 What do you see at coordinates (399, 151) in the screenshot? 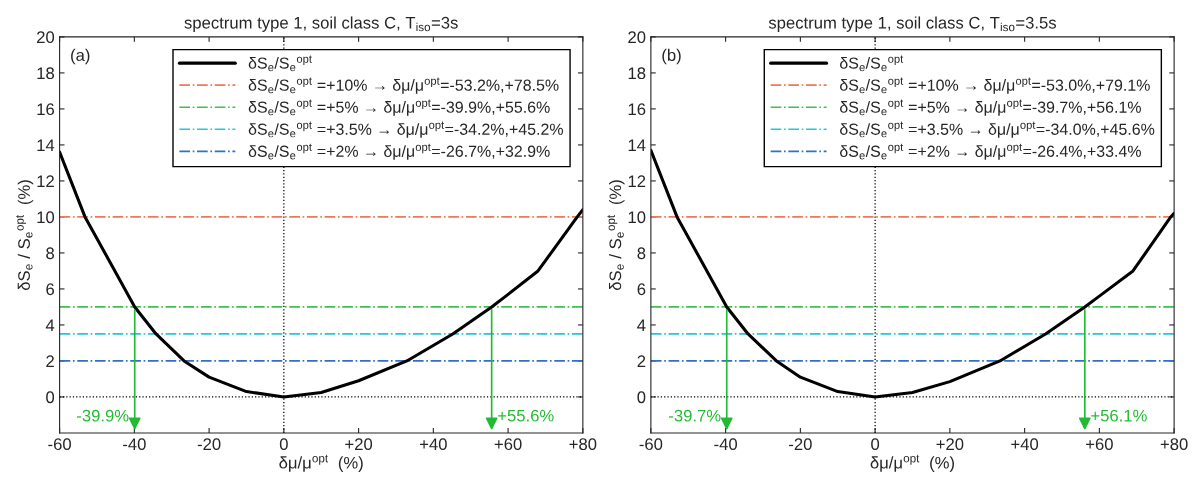
I see `legend-label: δS$_{e}$/S$_{e}$$^{opt}$ =+2% → δμ/μ$^{opt}$=-26.7%,+32.9%` at bounding box center [399, 151].